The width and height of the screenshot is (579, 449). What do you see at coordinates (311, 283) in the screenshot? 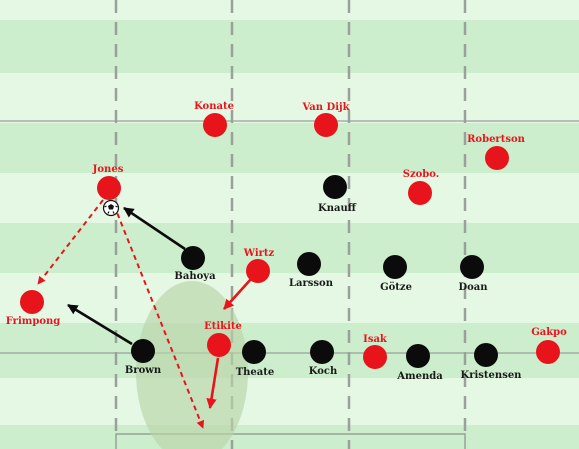
I see `player-name: Larsson` at bounding box center [311, 283].